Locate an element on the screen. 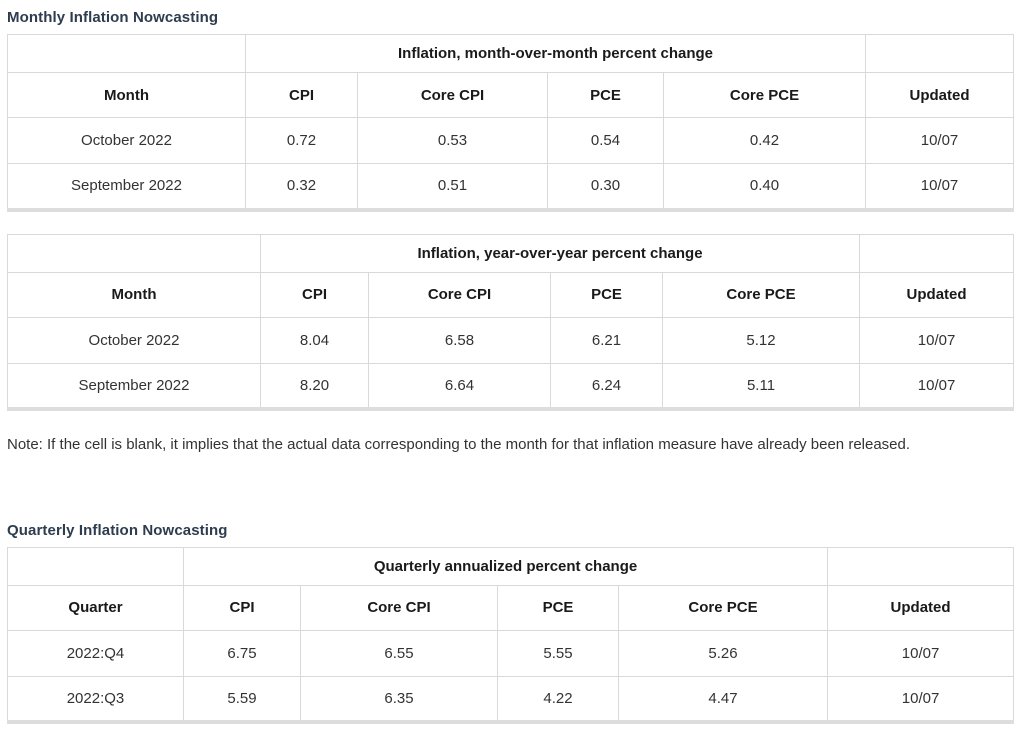 This screenshot has width=1021, height=739. core-pce-value-cell: 5.12 is located at coordinates (761, 340).